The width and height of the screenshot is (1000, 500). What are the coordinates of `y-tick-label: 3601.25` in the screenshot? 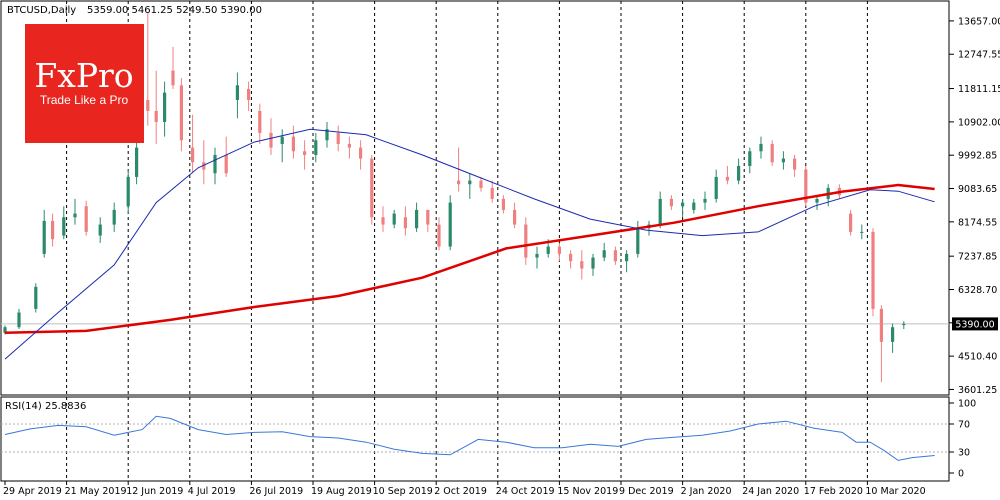 It's located at (977, 390).